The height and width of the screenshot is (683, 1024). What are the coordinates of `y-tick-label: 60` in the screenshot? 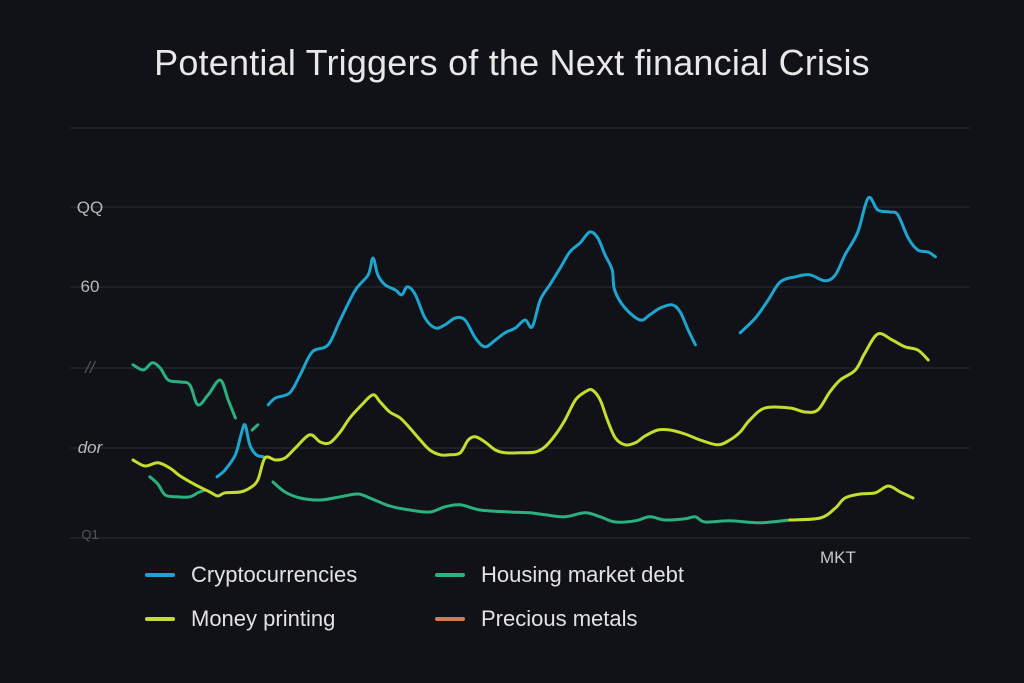 It's located at (90, 286).